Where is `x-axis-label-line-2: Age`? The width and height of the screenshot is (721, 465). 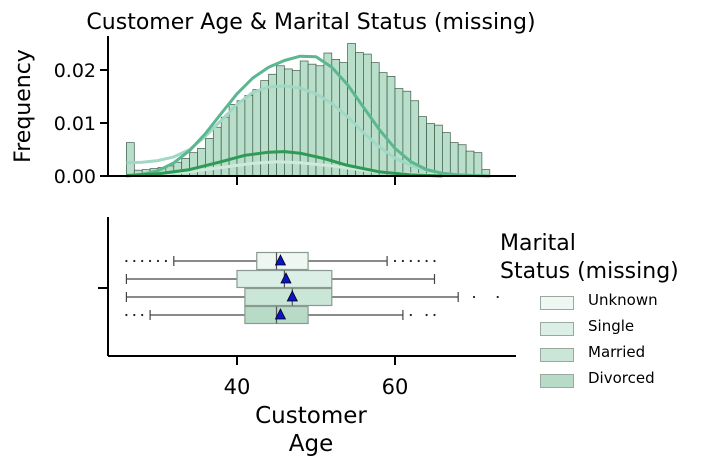
x-axis-label-line-2: Age is located at coordinates (311, 444).